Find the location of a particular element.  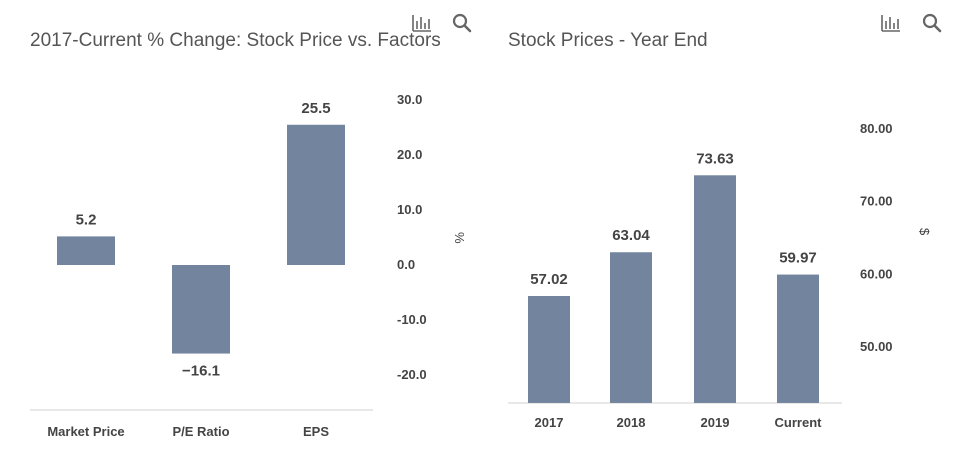

y-tick-label: 30.0 is located at coordinates (409, 99).